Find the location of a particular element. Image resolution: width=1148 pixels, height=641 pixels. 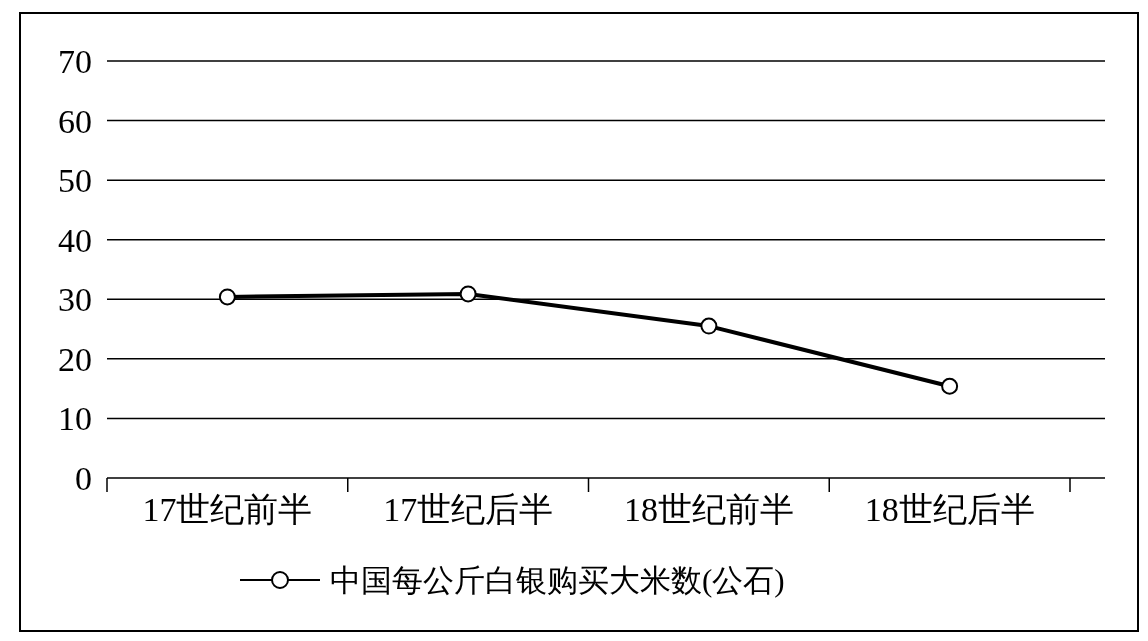

x-tick-label: 18世纪前半 is located at coordinates (708, 509).